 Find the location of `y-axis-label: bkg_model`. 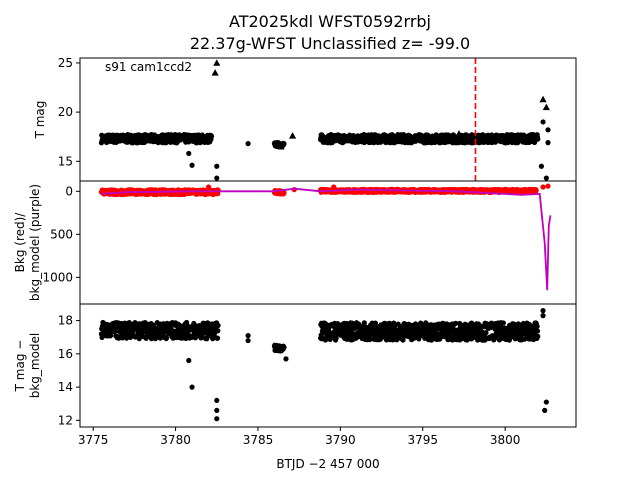

y-axis-label: bkg_model is located at coordinates (35, 366).